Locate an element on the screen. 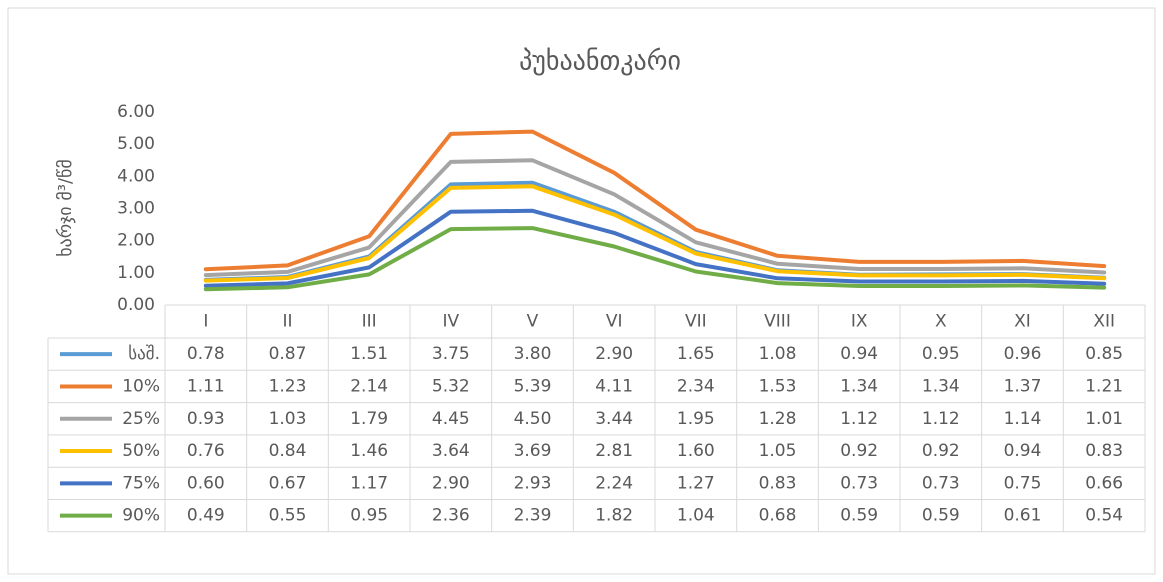 The image size is (1163, 582). table-cell: 0.93 is located at coordinates (206, 419).